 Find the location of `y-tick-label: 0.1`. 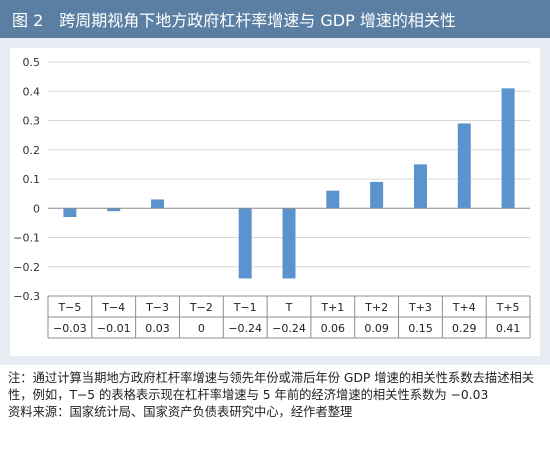

y-tick-label: 0.1 is located at coordinates (32, 179).